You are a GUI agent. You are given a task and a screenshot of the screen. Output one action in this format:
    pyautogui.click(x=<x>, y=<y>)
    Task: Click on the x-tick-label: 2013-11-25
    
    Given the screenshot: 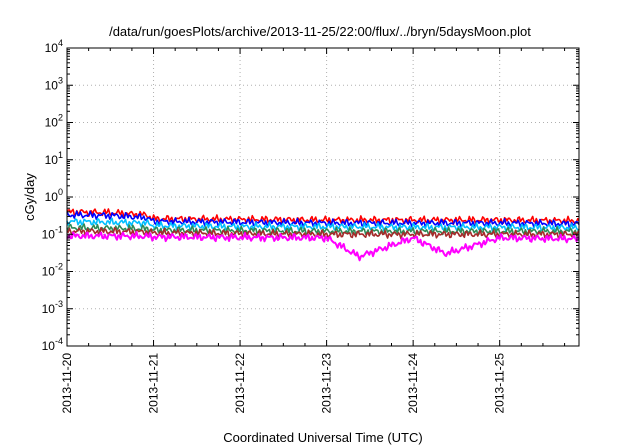 What is the action you would take?
    pyautogui.click(x=500, y=383)
    